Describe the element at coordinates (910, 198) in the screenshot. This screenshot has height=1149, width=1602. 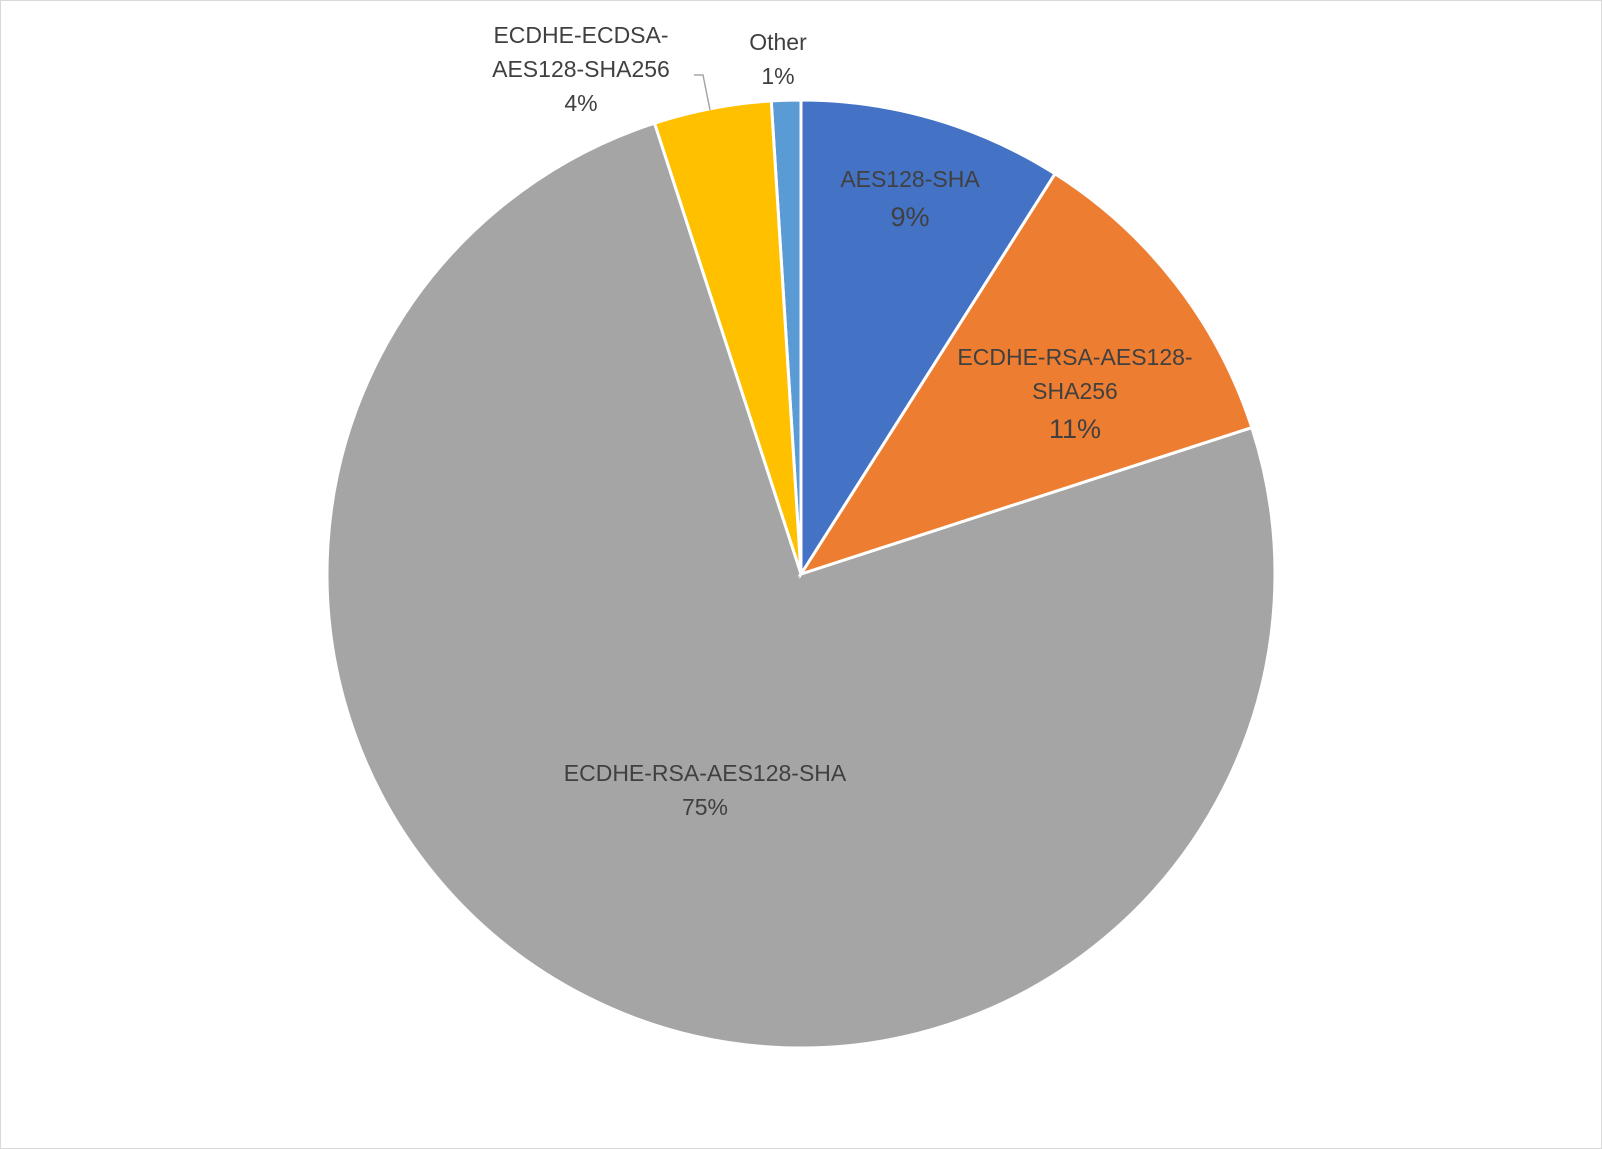
I see `data-label: AES128-SHA 9%` at that location.